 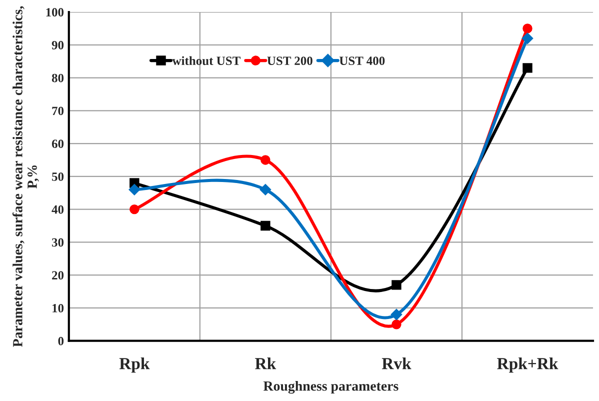 What do you see at coordinates (397, 364) in the screenshot?
I see `x-tick-label: Rvk` at bounding box center [397, 364].